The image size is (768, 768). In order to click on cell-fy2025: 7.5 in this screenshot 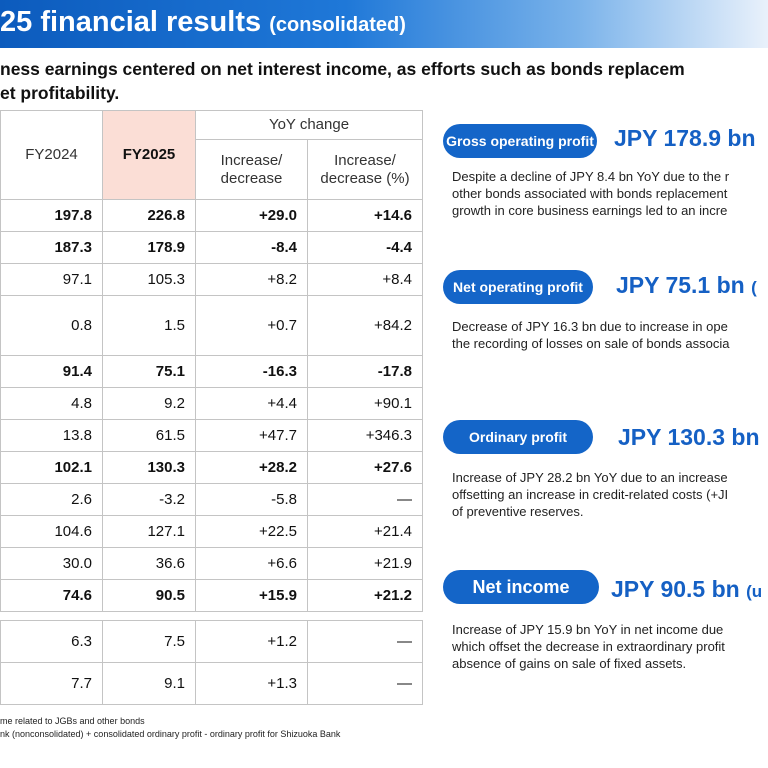, I will do `click(149, 641)`.